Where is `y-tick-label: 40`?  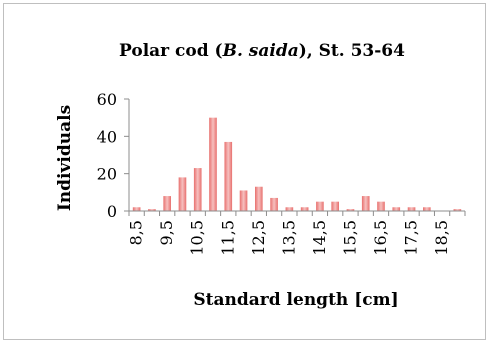 y-tick-label: 40 is located at coordinates (107, 136).